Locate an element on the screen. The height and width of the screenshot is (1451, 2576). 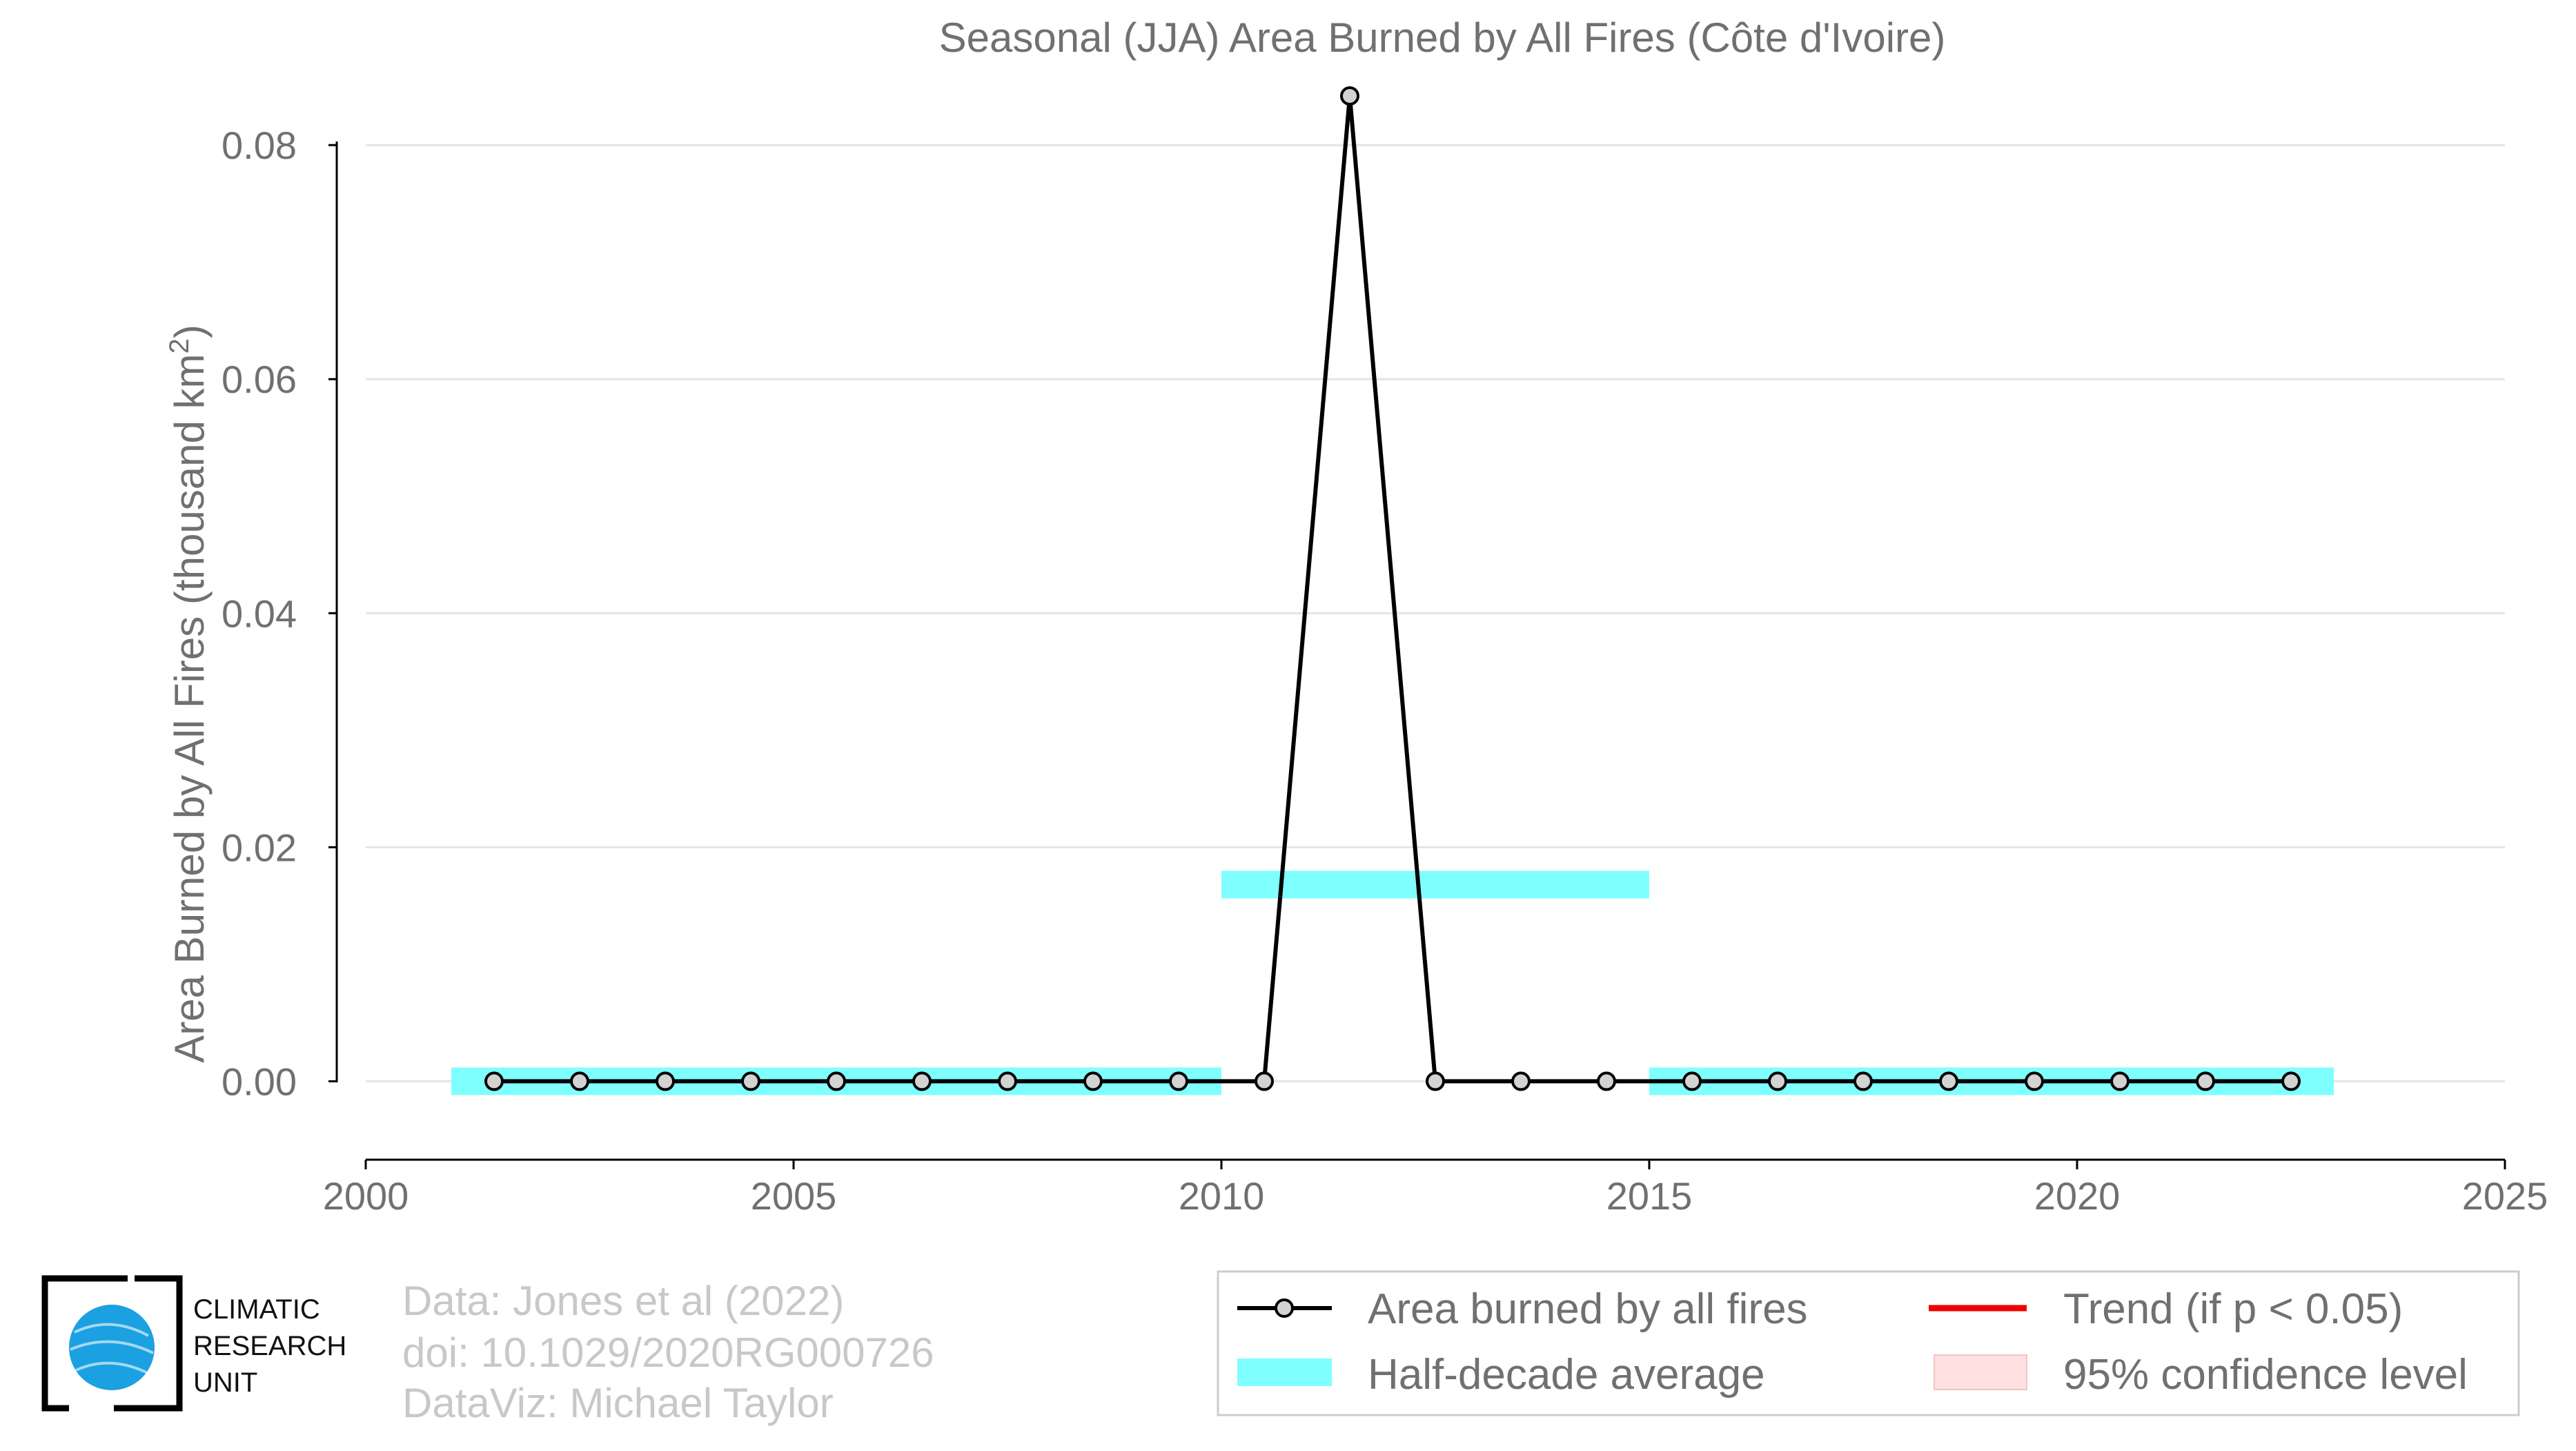
logo-bracket-left is located at coordinates (84, 1344).